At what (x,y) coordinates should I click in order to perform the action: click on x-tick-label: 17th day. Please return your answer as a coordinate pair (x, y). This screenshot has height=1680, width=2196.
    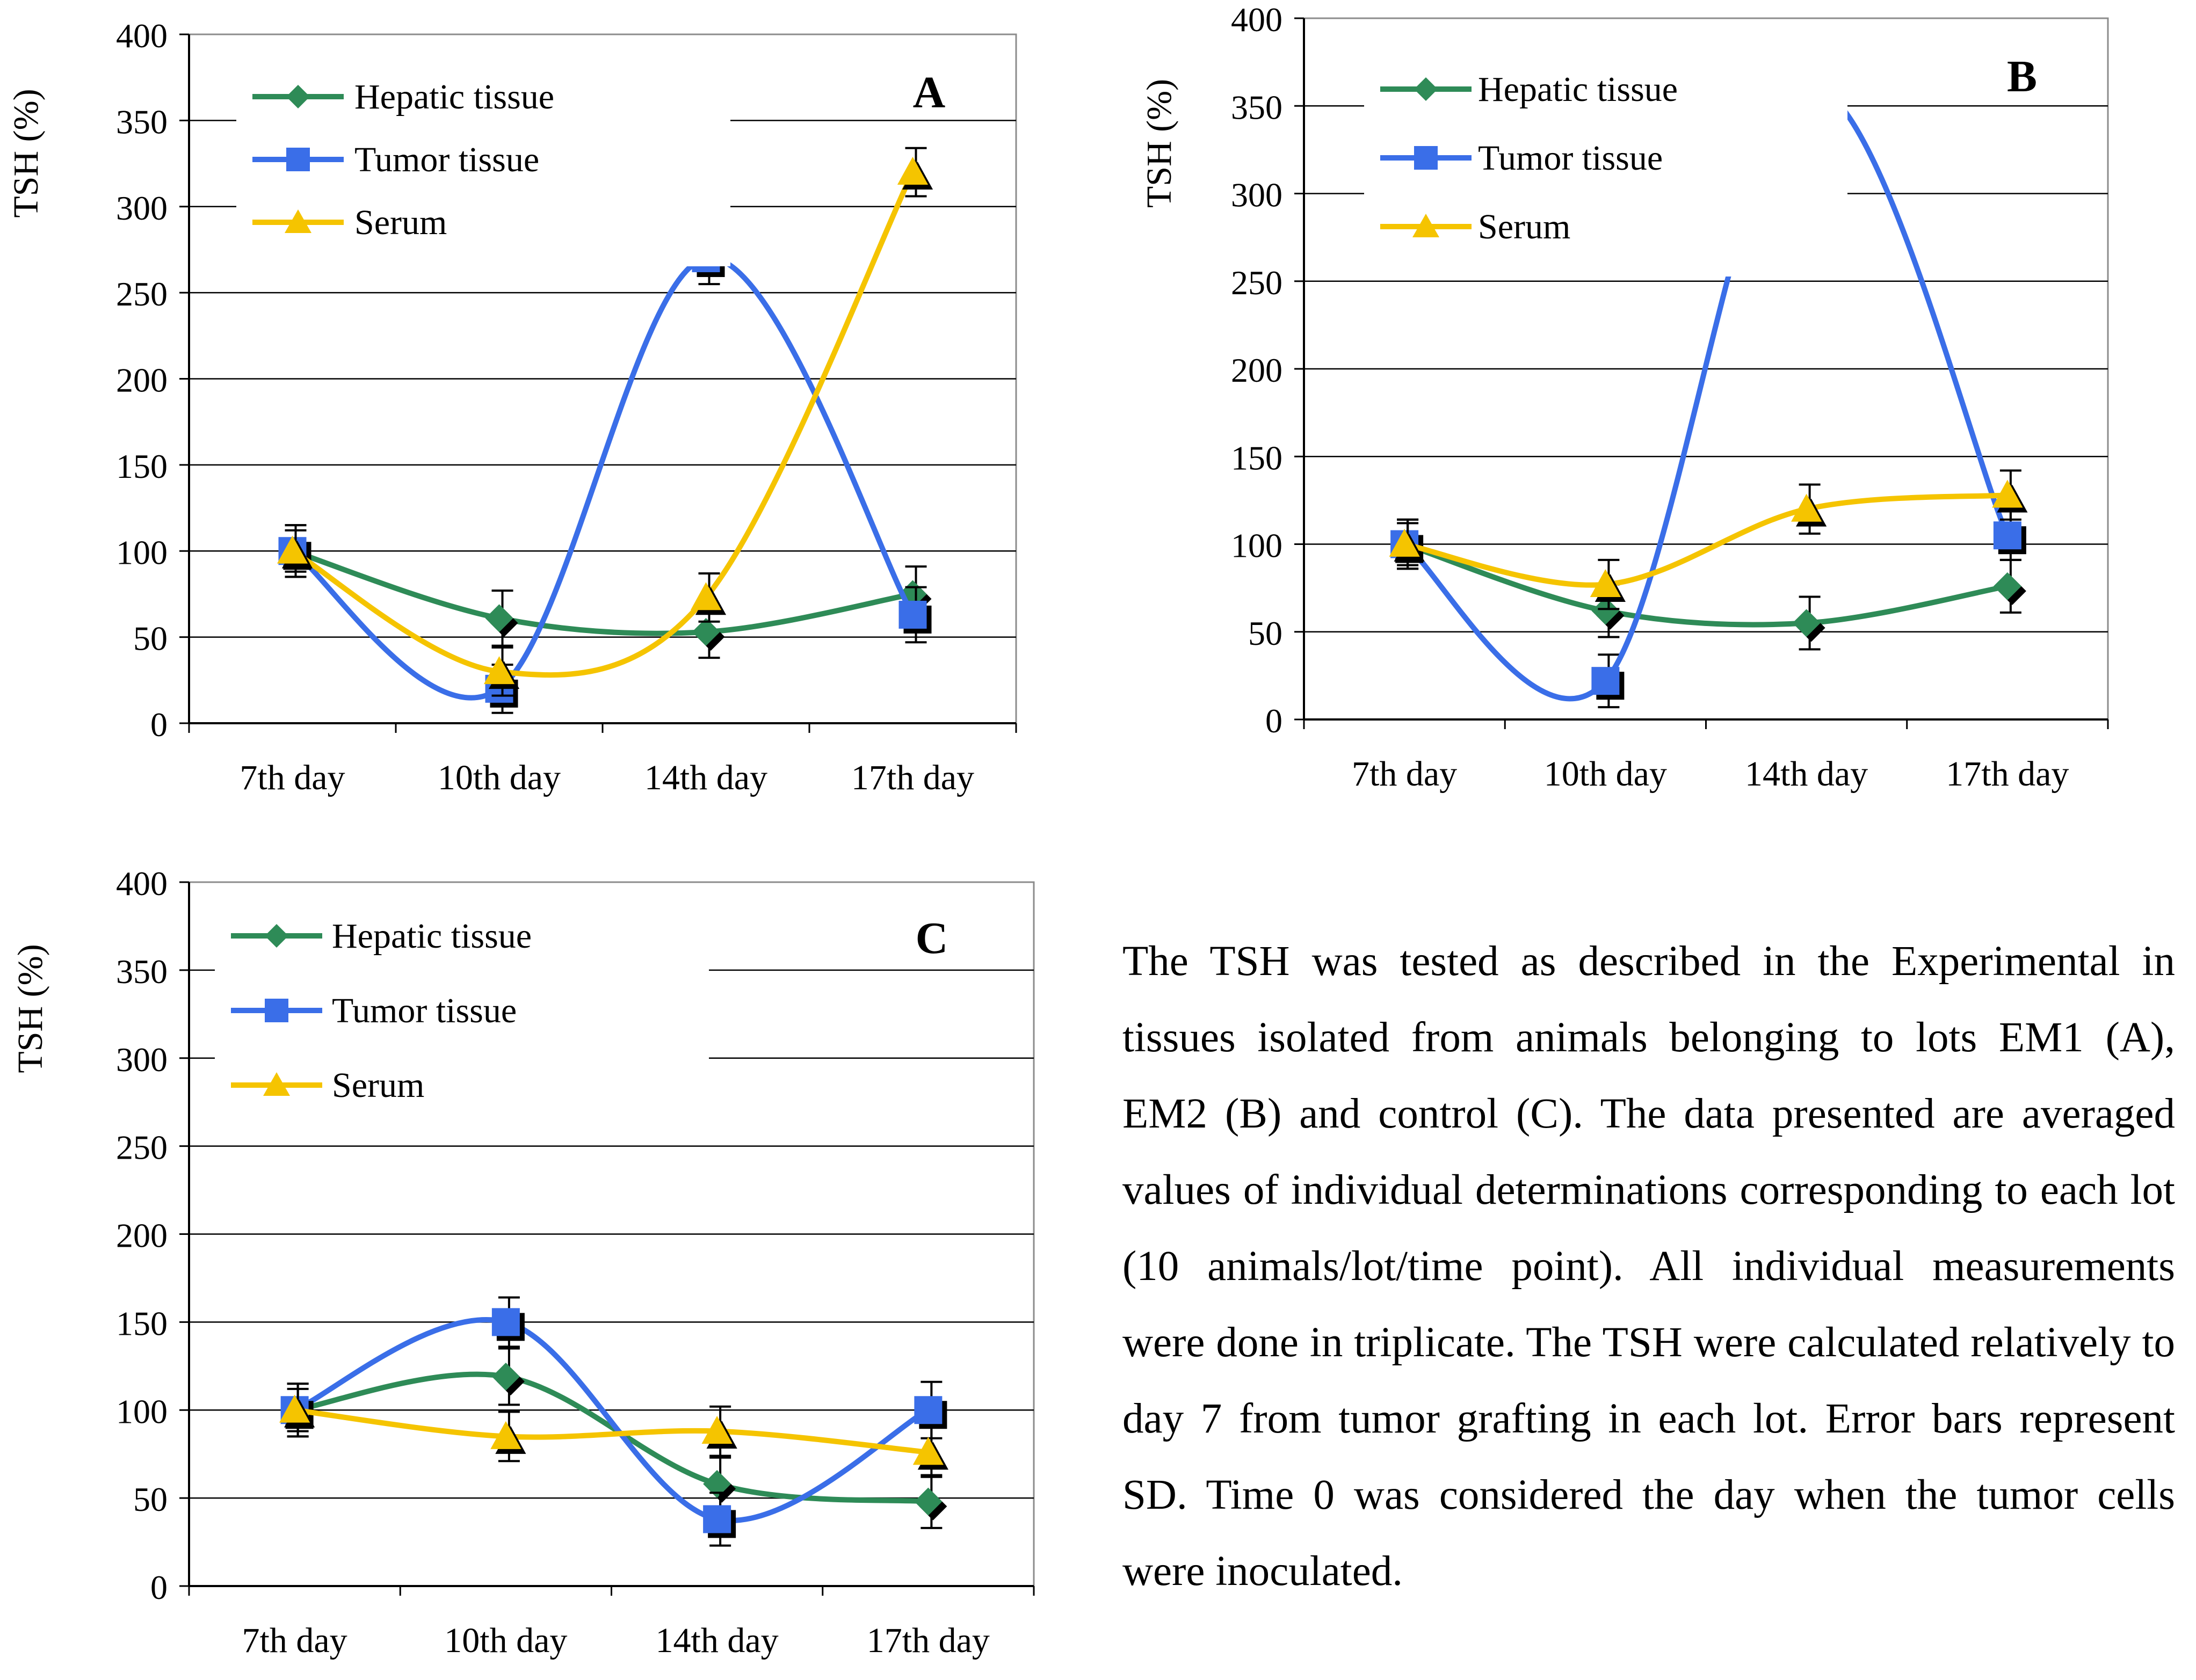
    Looking at the image, I should click on (929, 1640).